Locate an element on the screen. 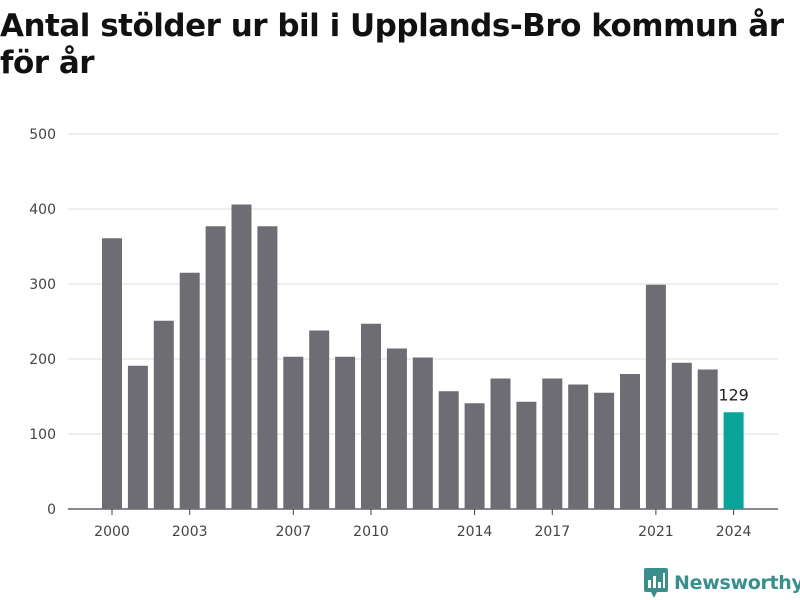  bar-2013 is located at coordinates (448, 450).